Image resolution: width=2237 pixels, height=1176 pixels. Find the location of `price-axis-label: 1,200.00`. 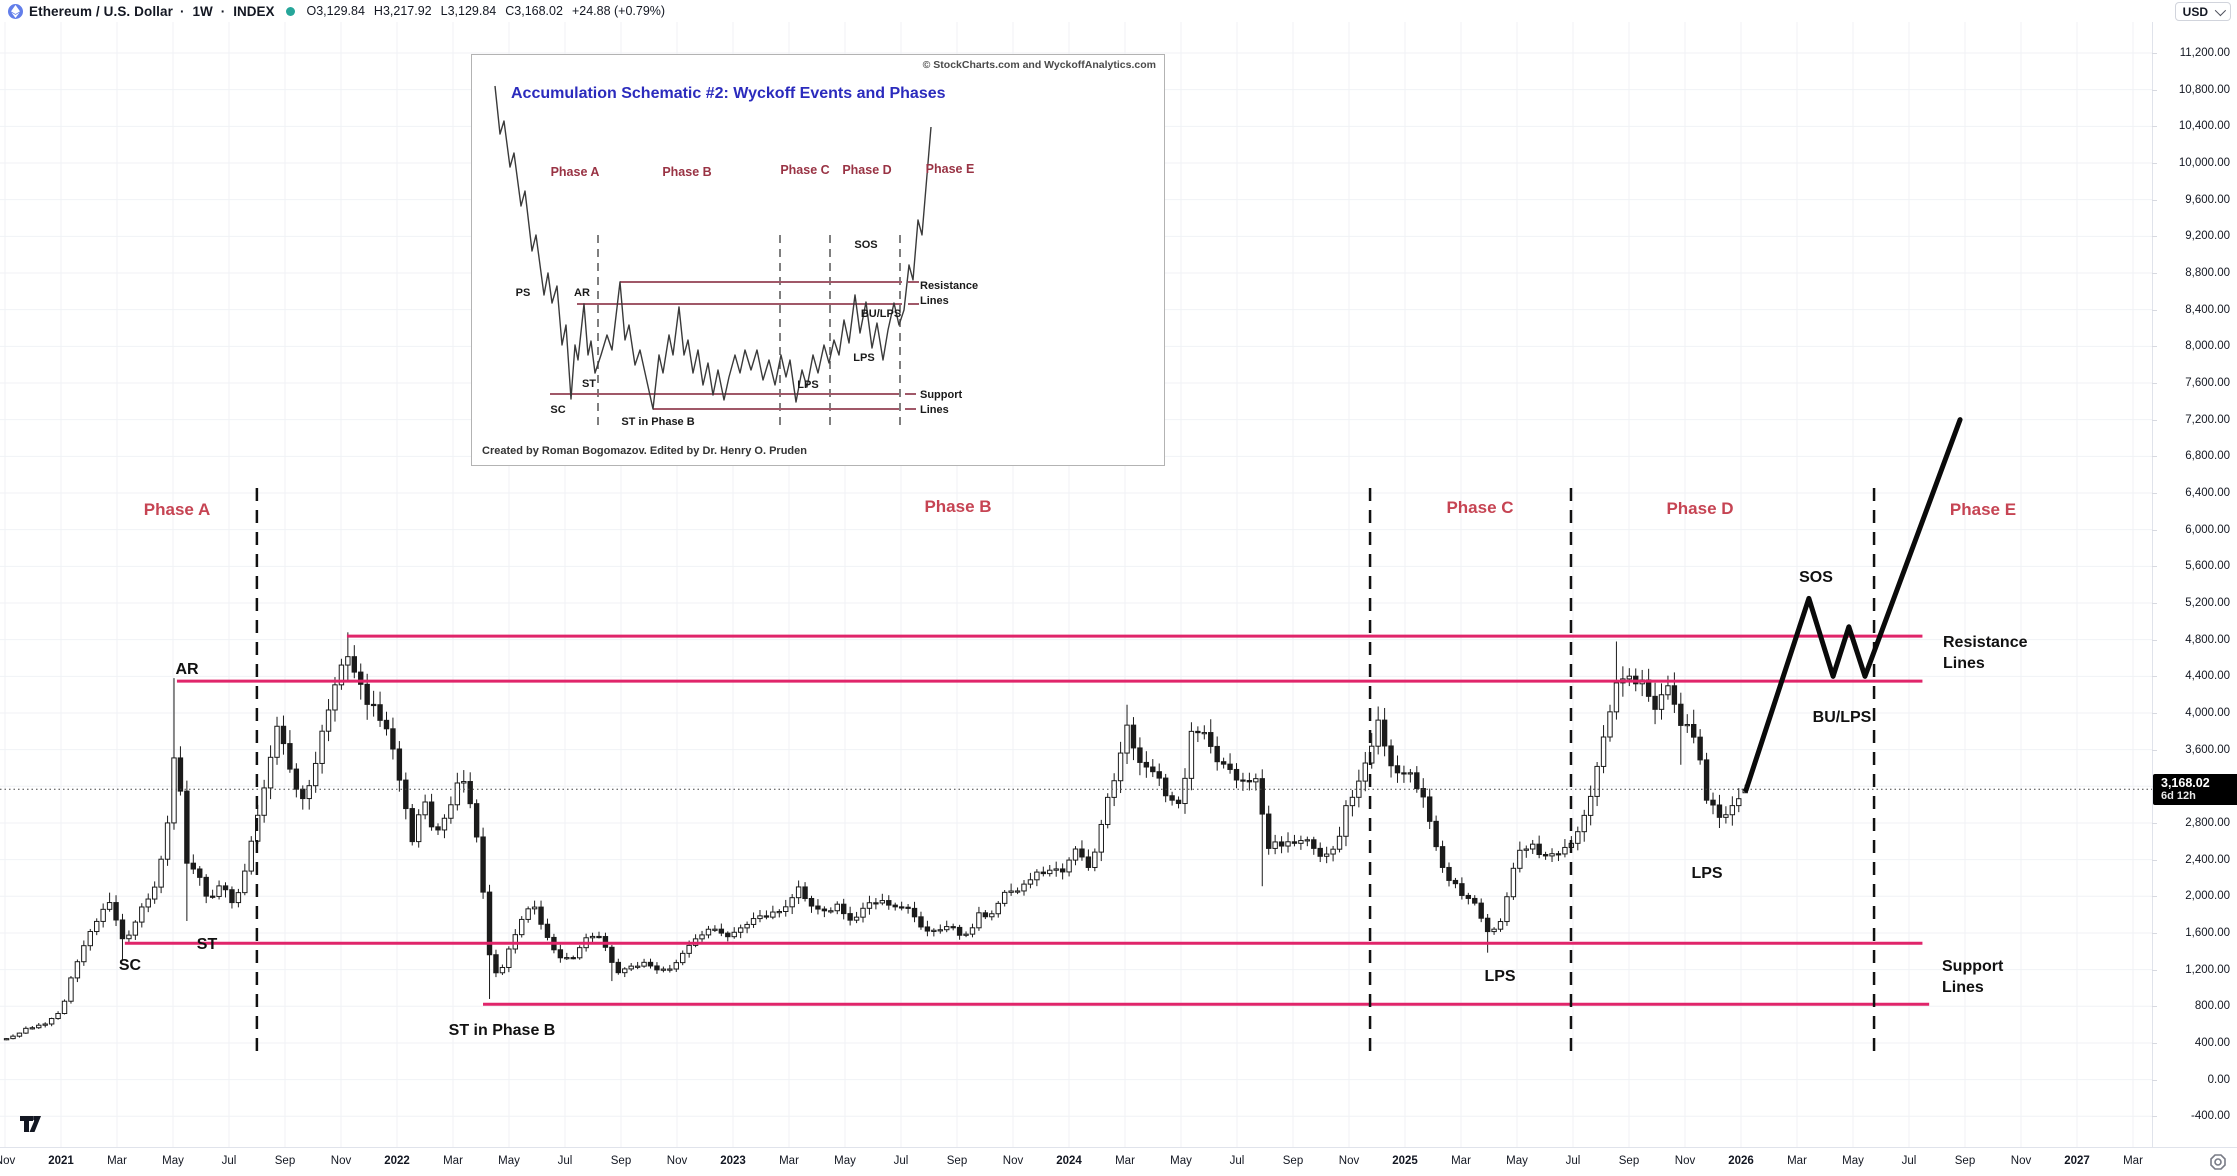

price-axis-label: 1,200.00 is located at coordinates (2207, 969).